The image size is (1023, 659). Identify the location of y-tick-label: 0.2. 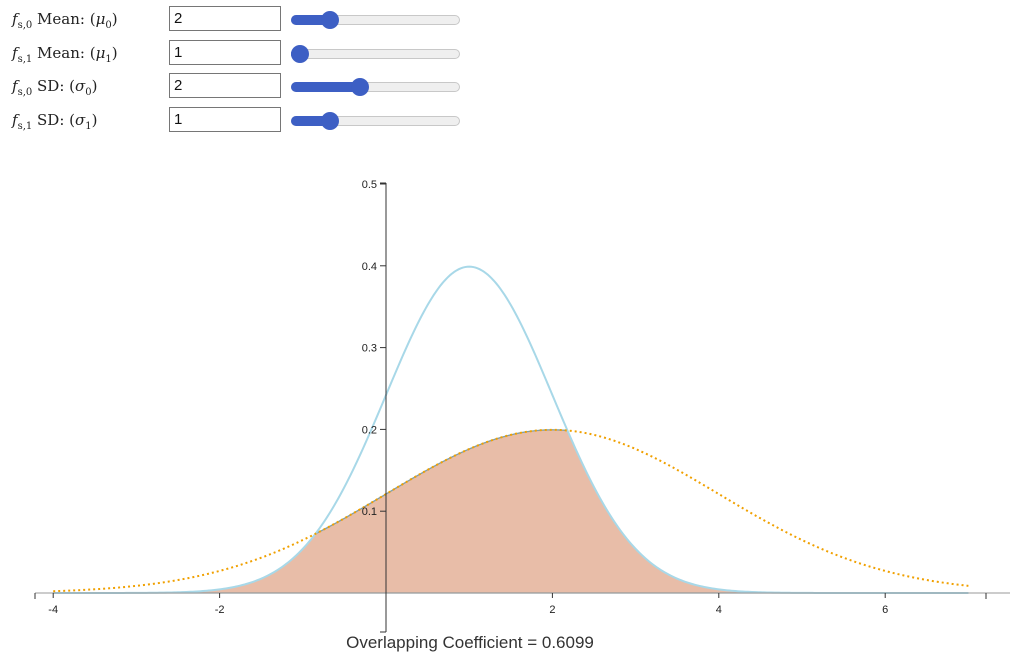
(369, 430).